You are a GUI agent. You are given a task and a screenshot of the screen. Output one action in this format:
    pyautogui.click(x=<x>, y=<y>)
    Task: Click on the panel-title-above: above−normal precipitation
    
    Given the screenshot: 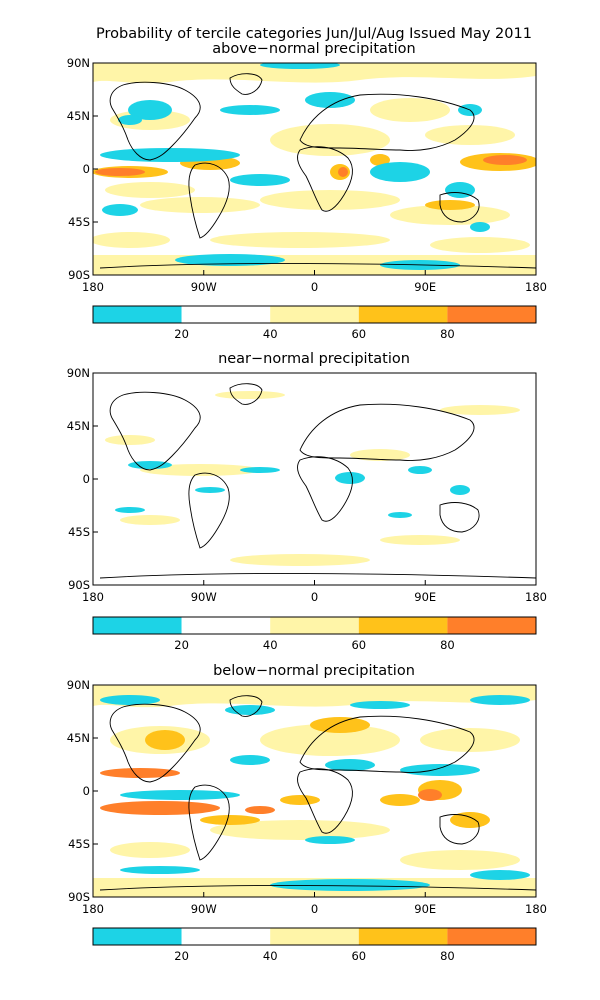 What is the action you would take?
    pyautogui.click(x=313, y=49)
    